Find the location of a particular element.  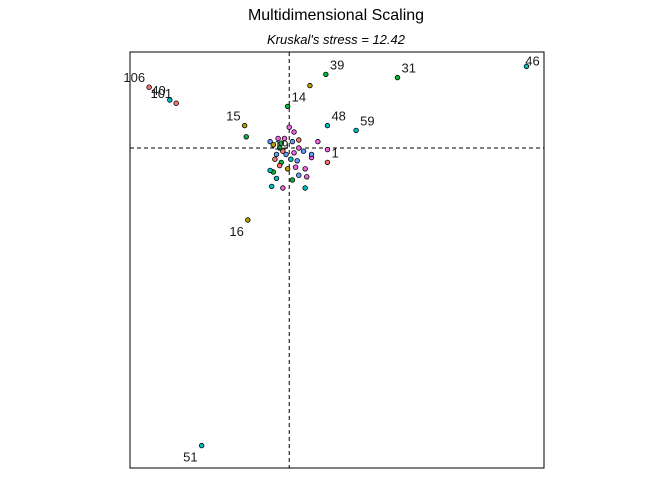

chart-title: Multidimensional Scaling is located at coordinates (336, 15).